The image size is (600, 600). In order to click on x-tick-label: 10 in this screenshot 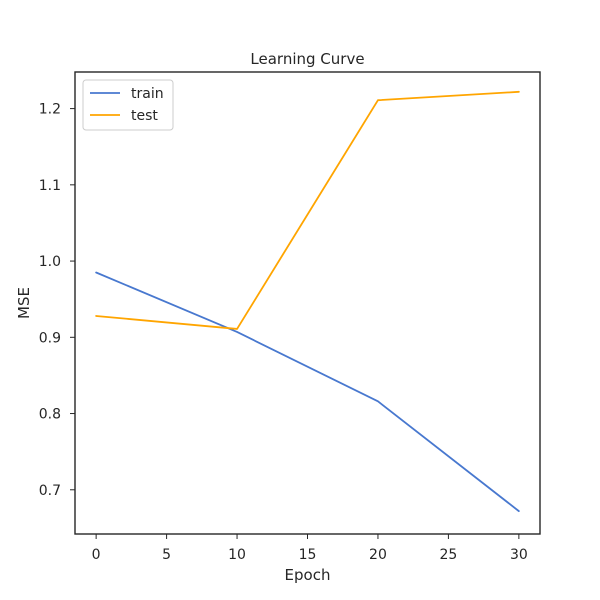, I will do `click(237, 555)`.